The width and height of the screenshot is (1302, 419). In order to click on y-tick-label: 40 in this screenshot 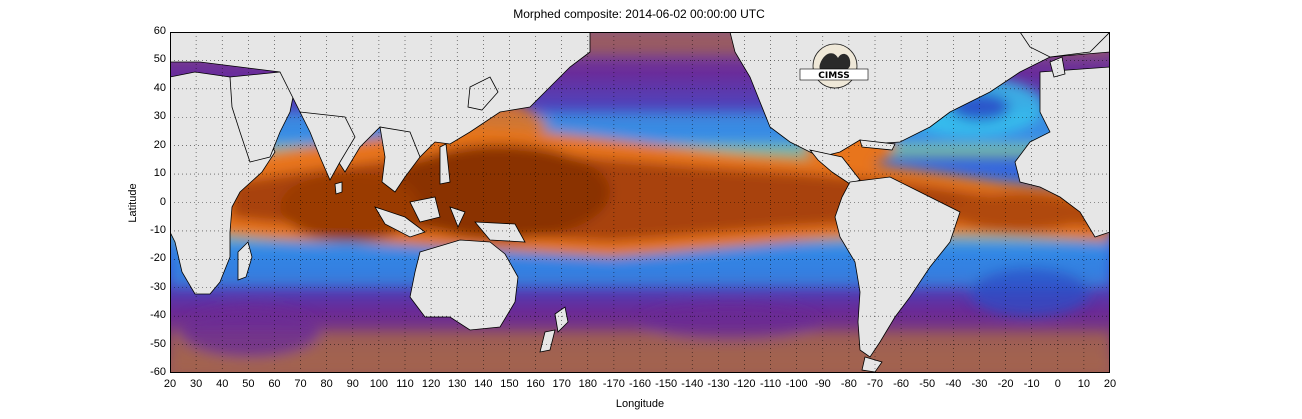, I will do `click(159, 87)`.